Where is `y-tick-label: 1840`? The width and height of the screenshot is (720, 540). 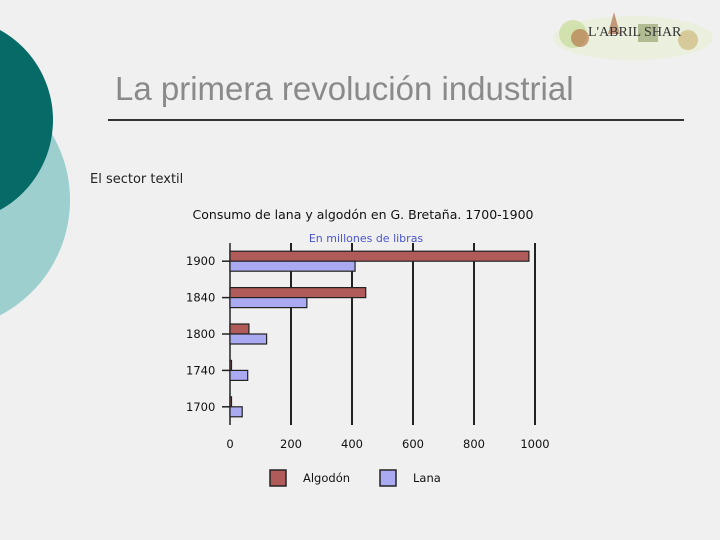 y-tick-label: 1840 is located at coordinates (200, 298).